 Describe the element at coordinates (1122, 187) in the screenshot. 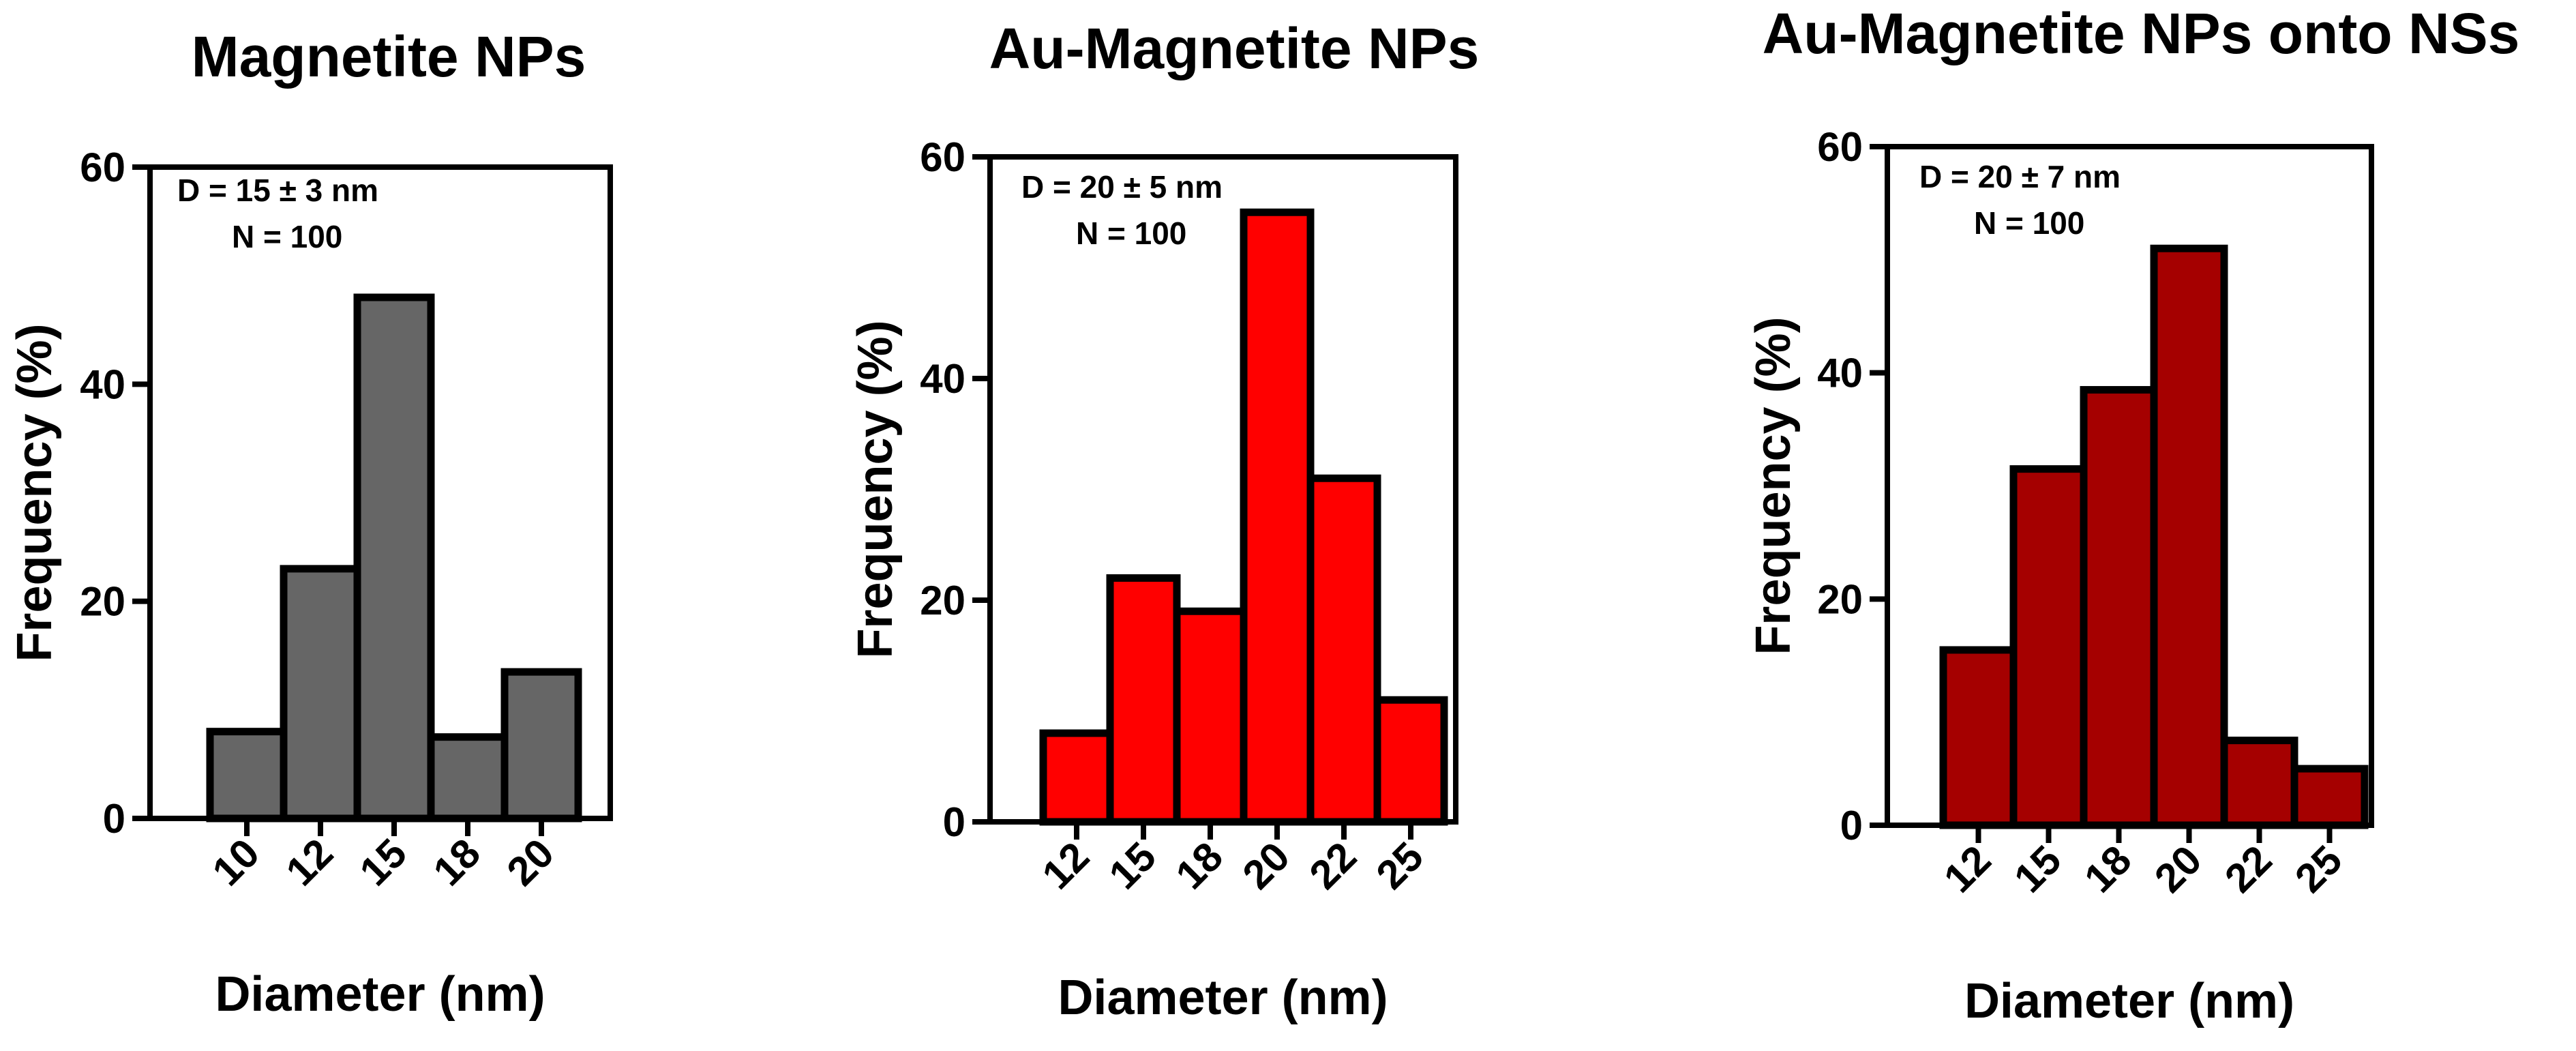

I see `annotation-diameter: D = 20 ± 5 nm` at that location.